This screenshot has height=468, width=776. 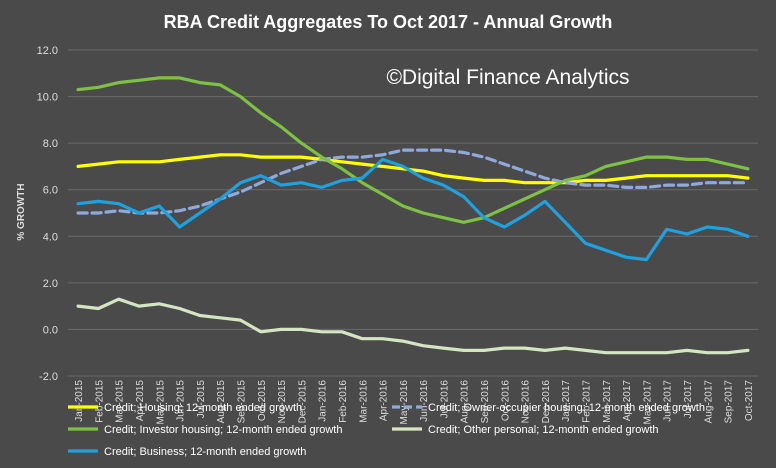 I want to click on y-tick-label: 0.0, so click(x=50, y=330).